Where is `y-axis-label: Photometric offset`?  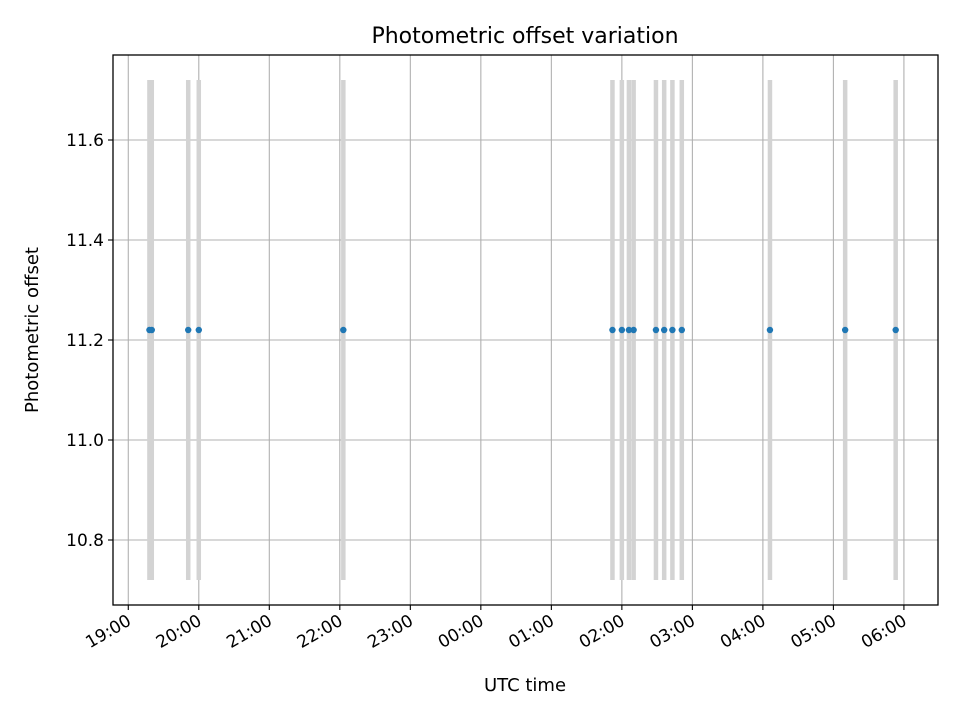 y-axis-label: Photometric offset is located at coordinates (32, 330).